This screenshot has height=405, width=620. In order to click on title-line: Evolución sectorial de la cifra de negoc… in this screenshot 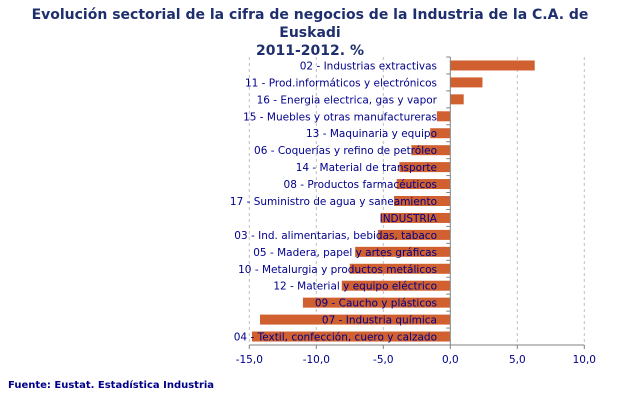, I will do `click(310, 24)`.